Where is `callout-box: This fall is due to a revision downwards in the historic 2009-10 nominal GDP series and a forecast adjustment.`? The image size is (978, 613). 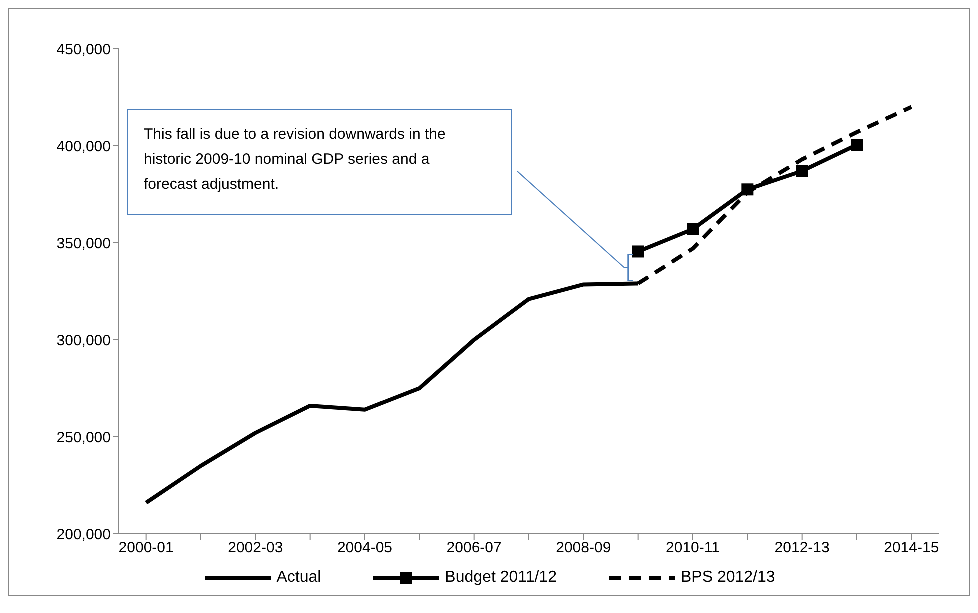
callout-box: This fall is due to a revision downwards in the historic 2009-10 nominal GDP series and a forecast adjustment. is located at coordinates (319, 162).